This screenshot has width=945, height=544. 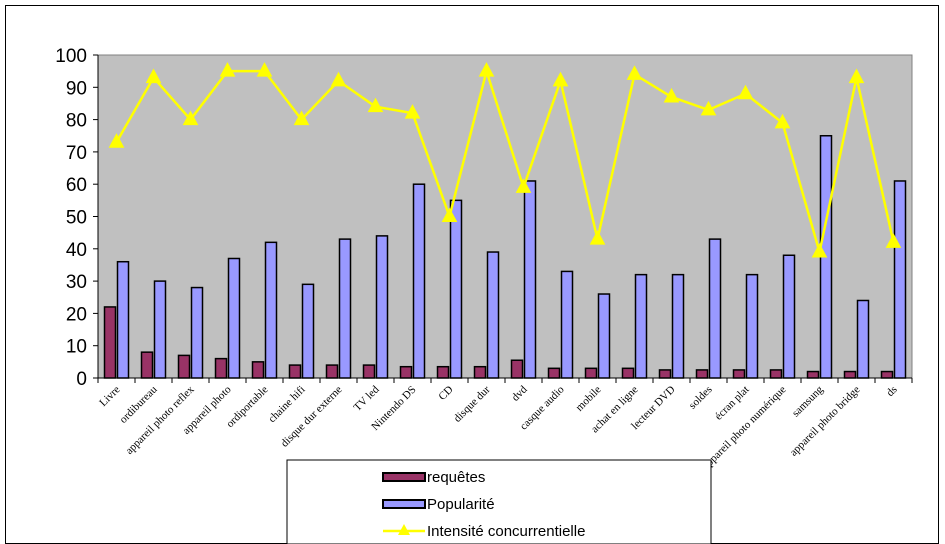 I want to click on y-tick-label: 60, so click(x=76, y=185).